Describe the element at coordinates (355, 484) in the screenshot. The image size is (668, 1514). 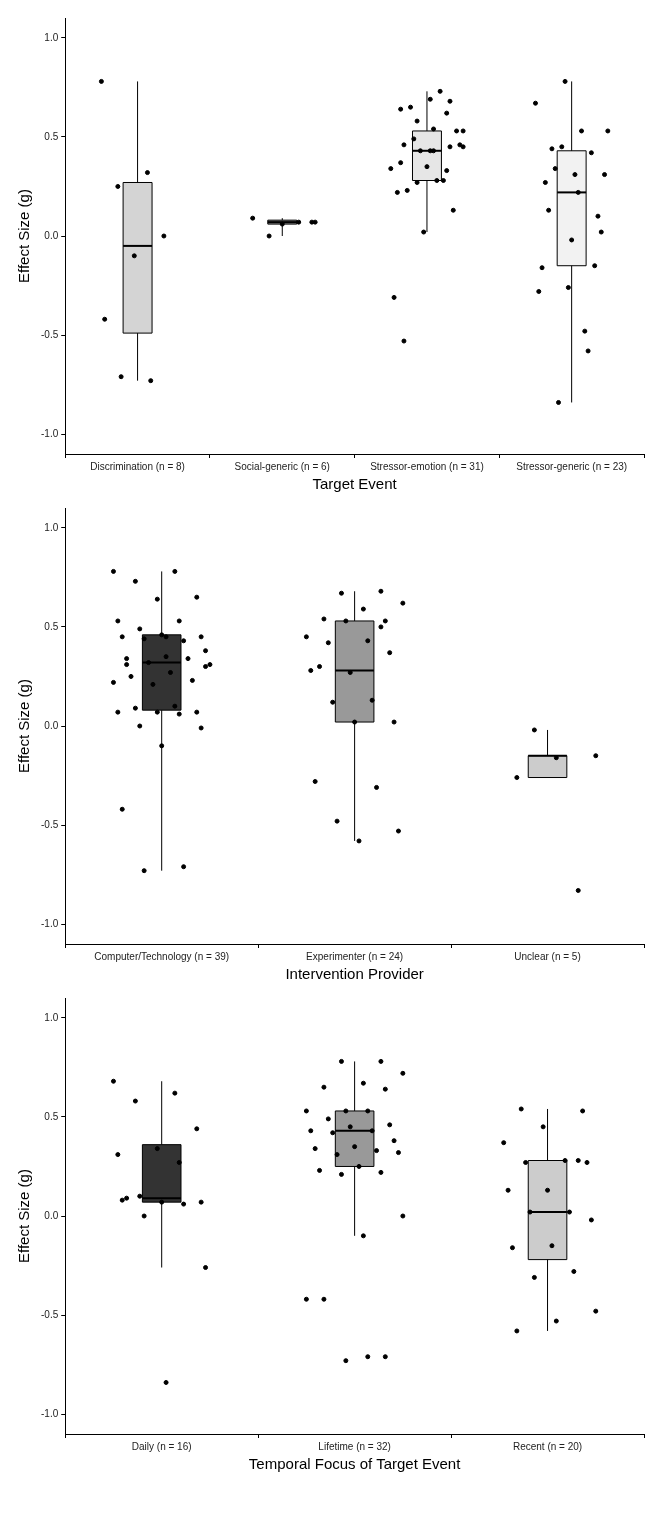
I see `x-axis-title: Target Event` at that location.